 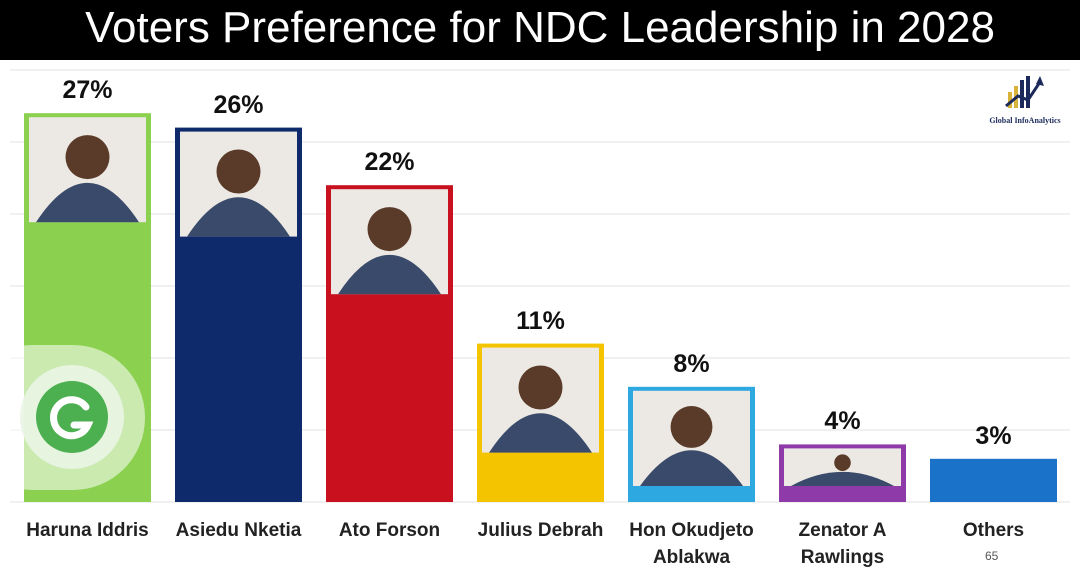 I want to click on brand-name: Global InfoAnalytics, so click(x=1025, y=120).